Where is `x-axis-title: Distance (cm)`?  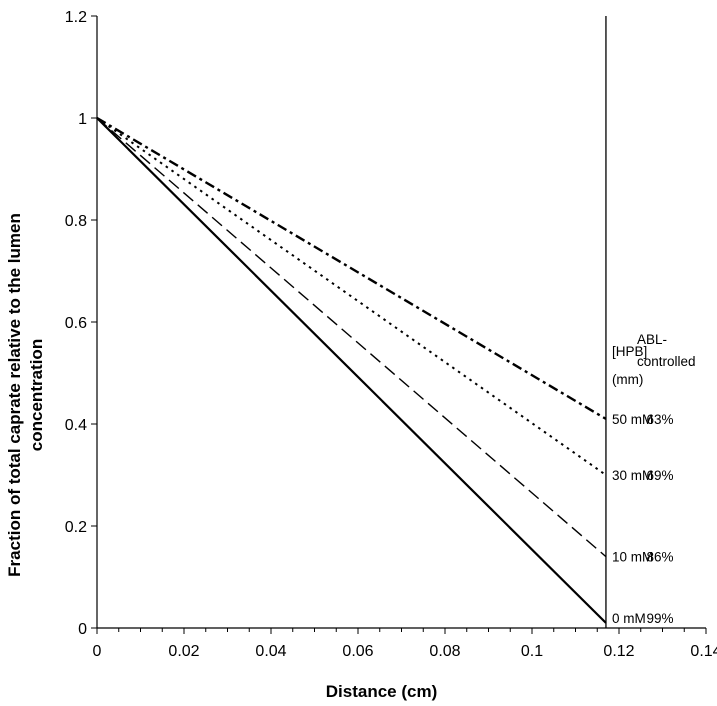 x-axis-title: Distance (cm) is located at coordinates (381, 691).